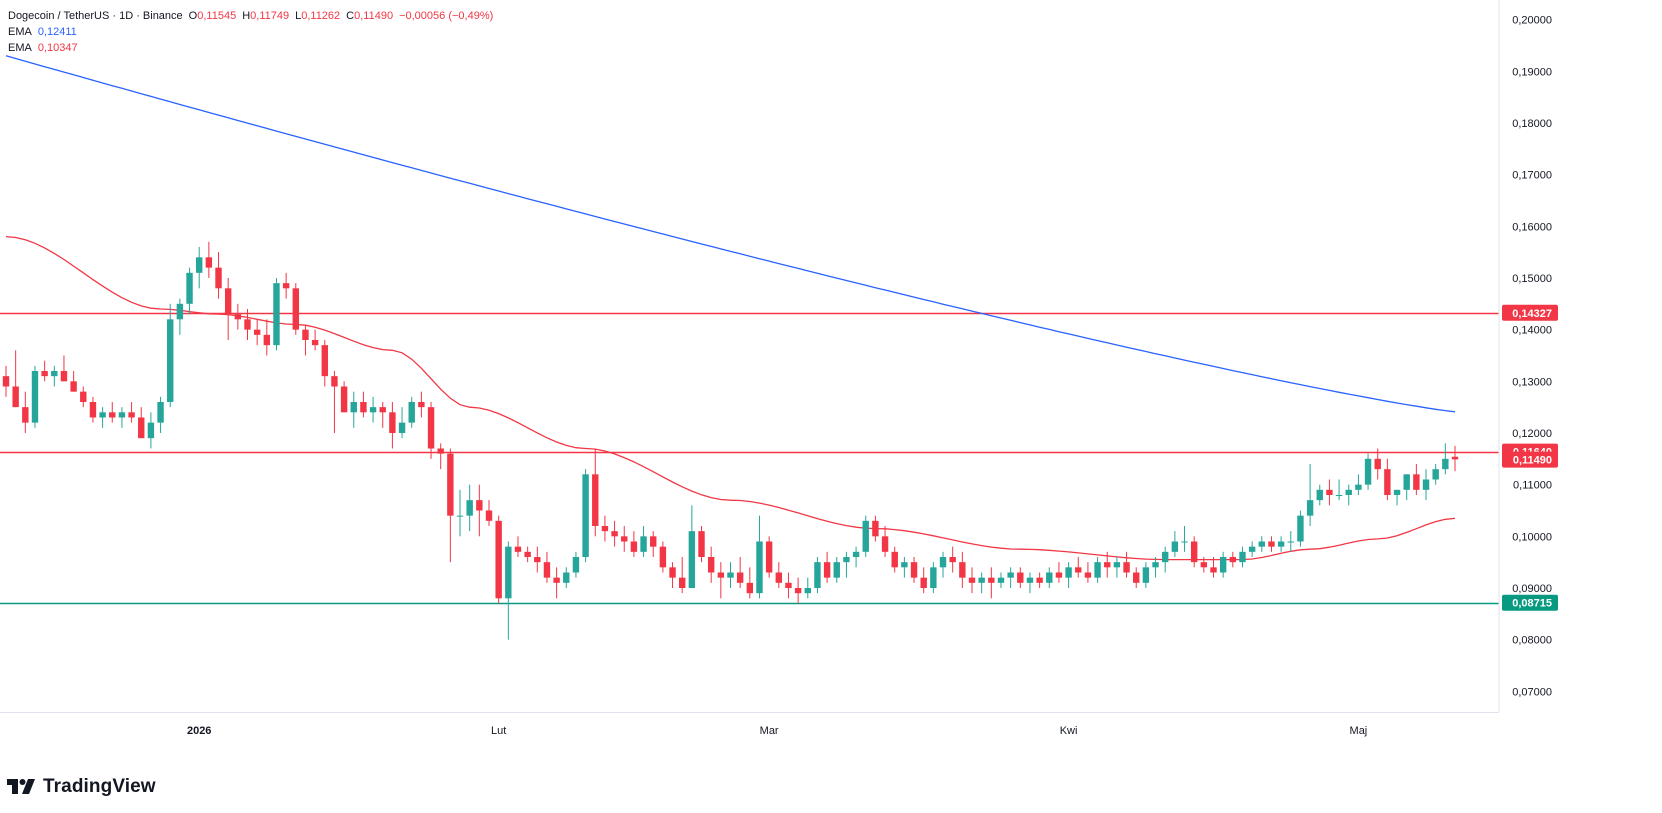 This screenshot has height=813, width=1662. I want to click on ohlc-high: H0,11749, so click(266, 16).